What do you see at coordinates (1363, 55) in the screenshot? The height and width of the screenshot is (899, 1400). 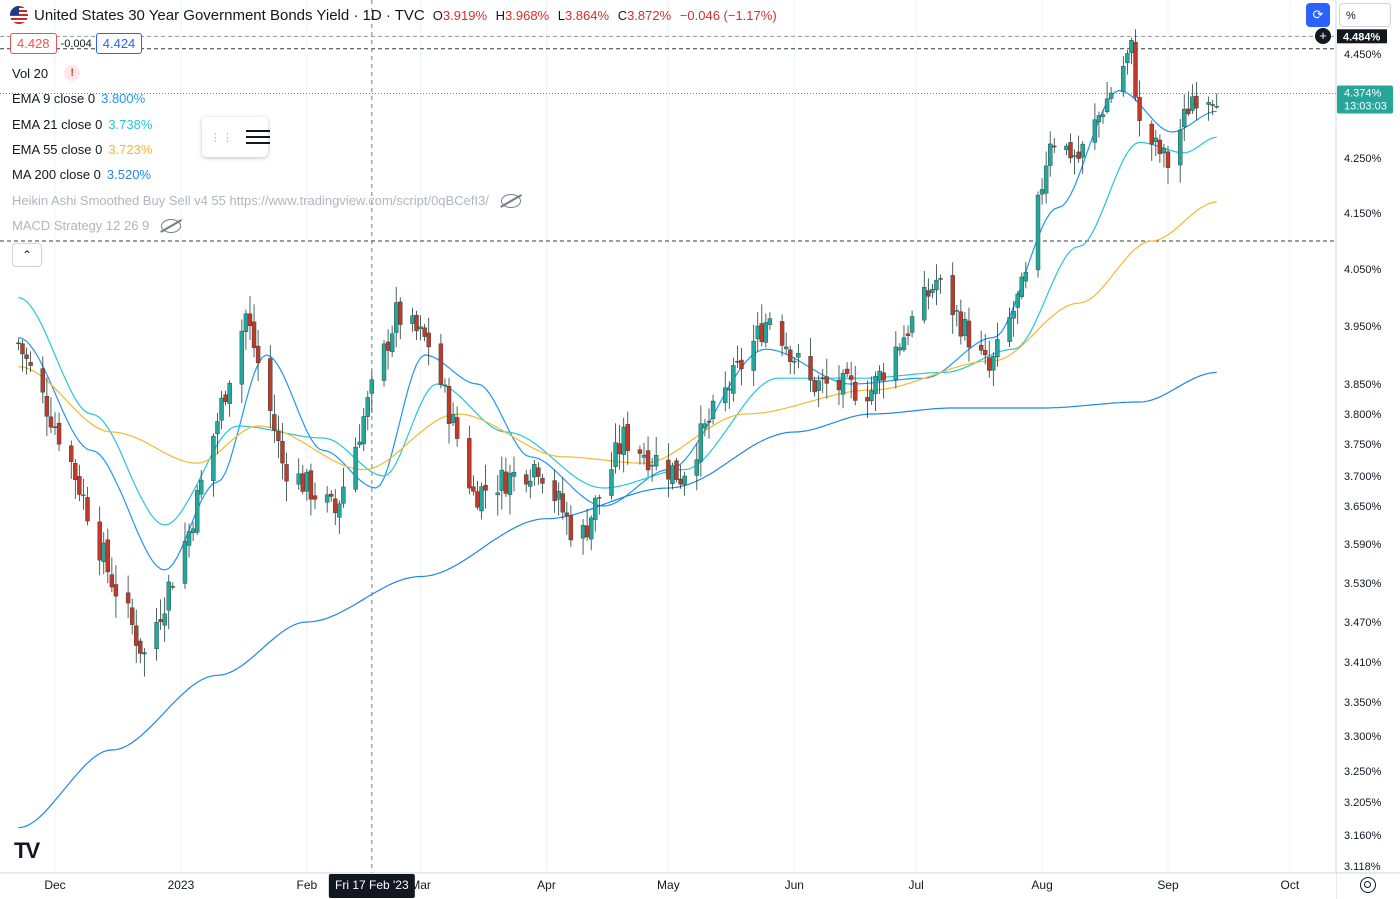 I see `y-tick-label: 4.450%` at bounding box center [1363, 55].